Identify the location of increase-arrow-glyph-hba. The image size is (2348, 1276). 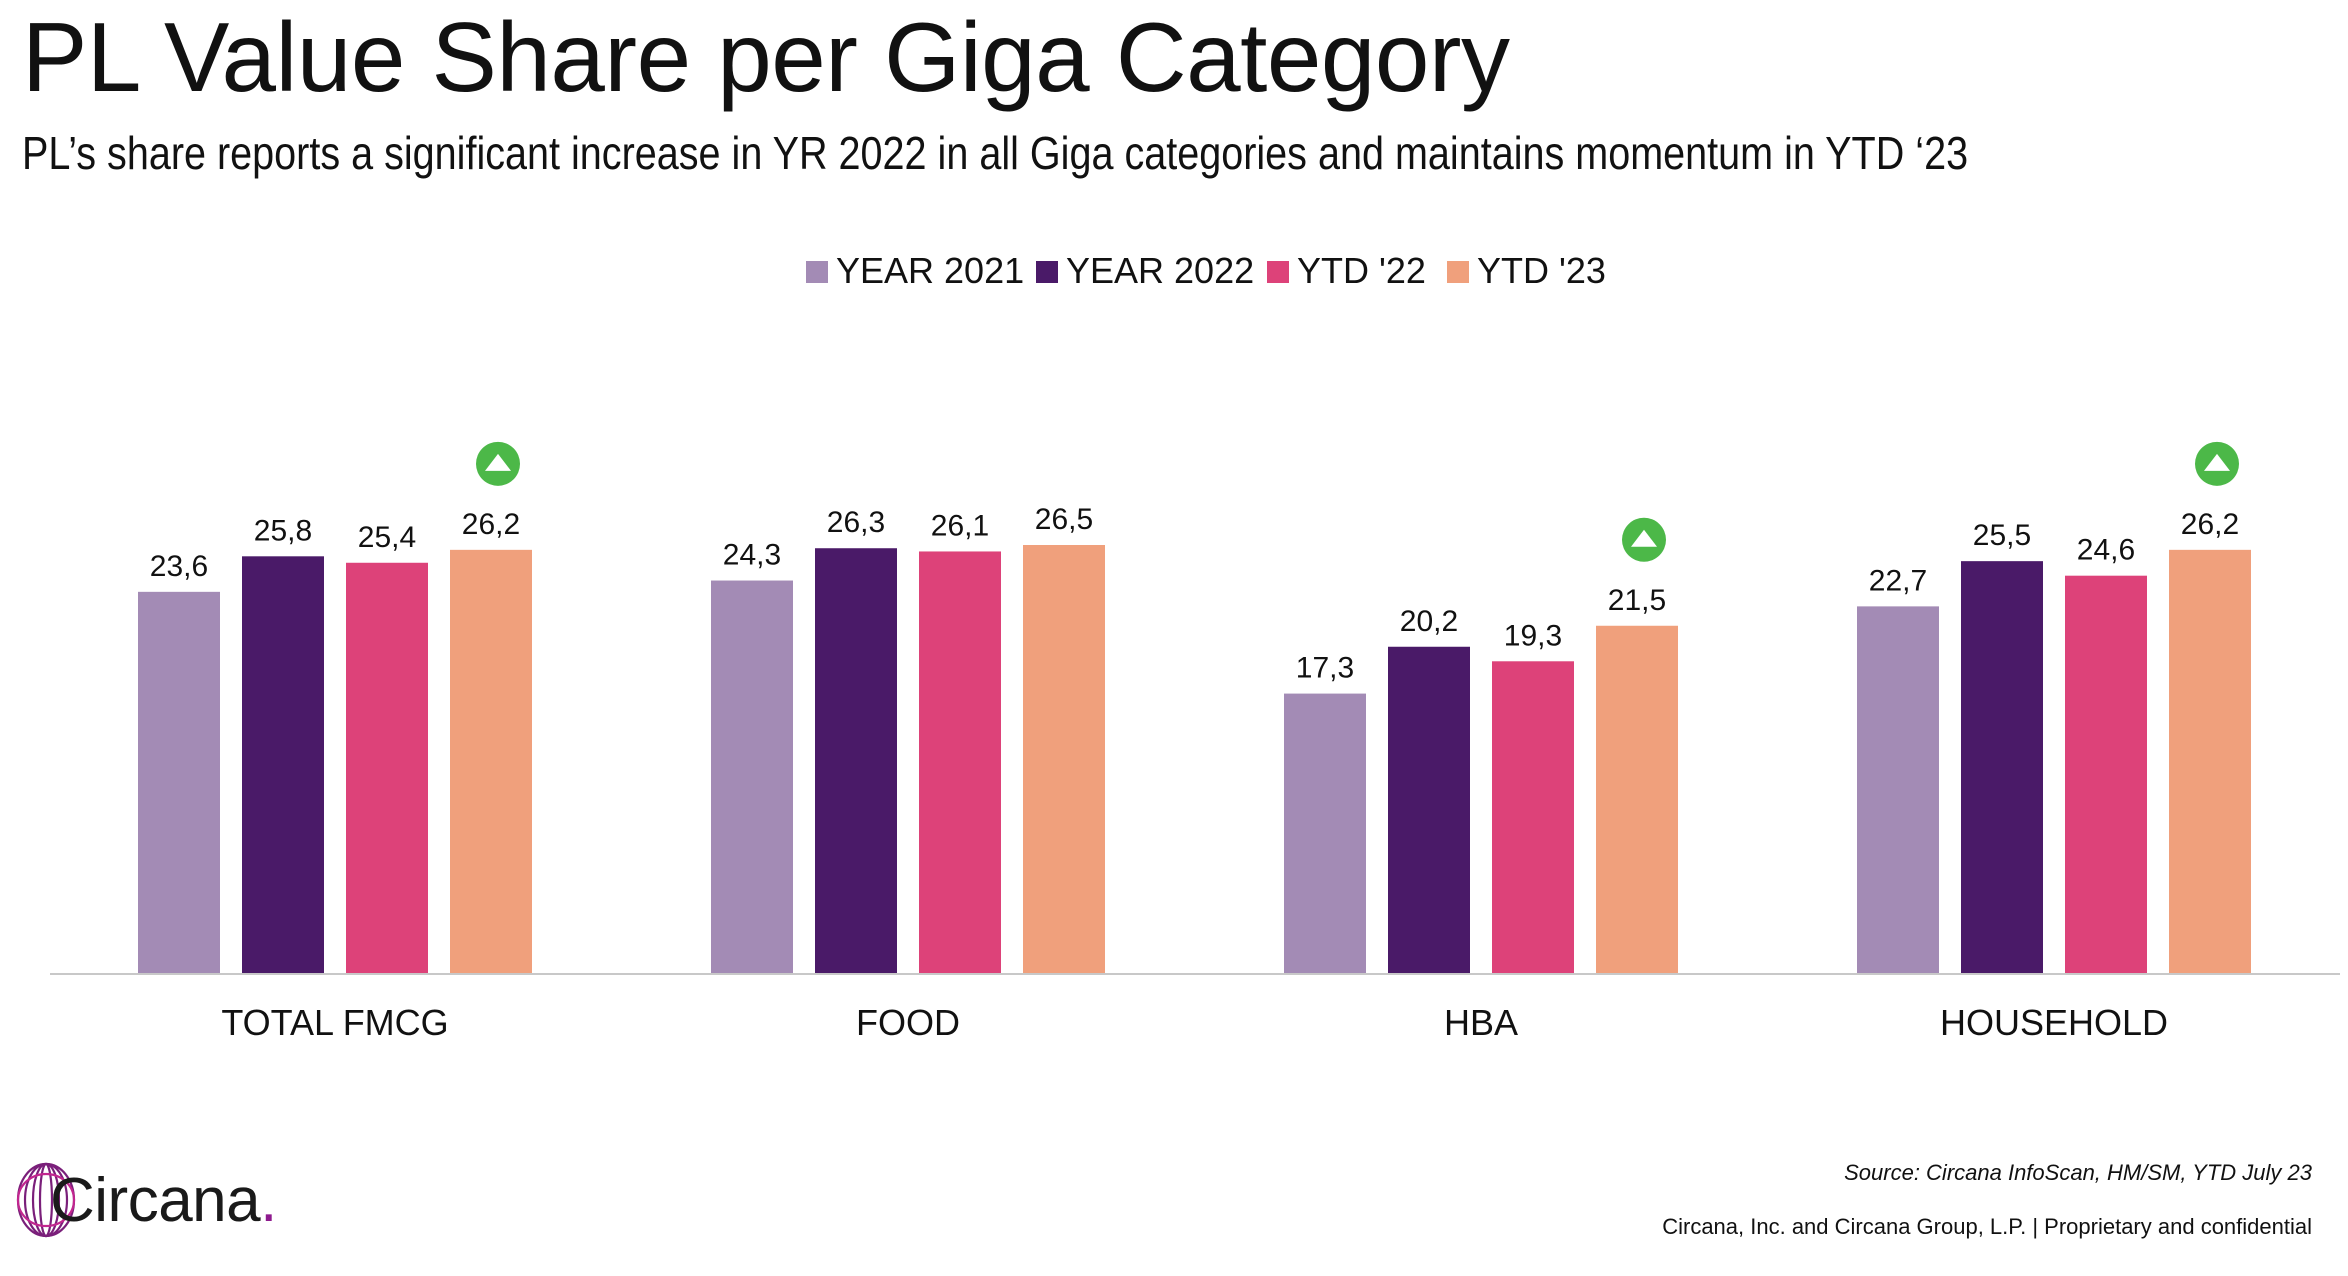
(1644, 538).